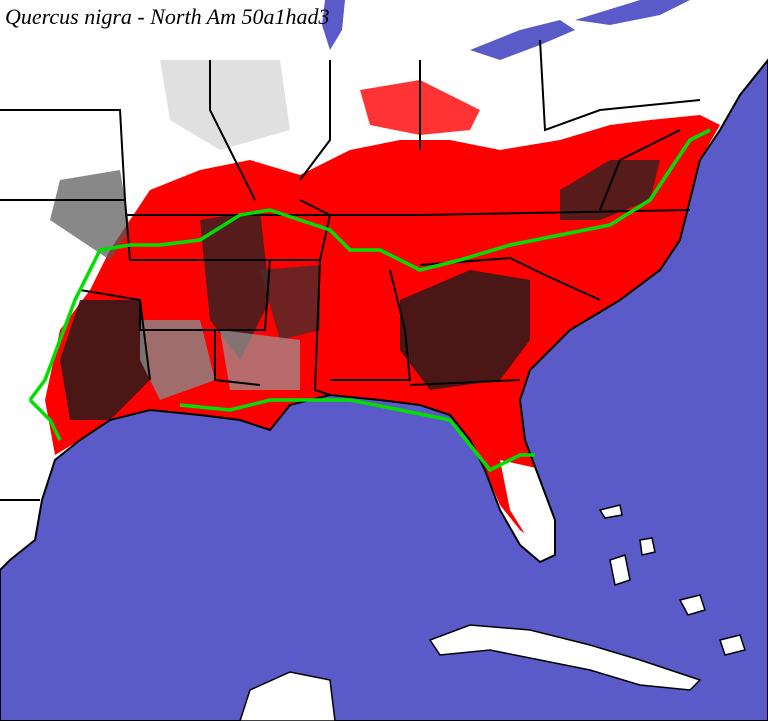  Describe the element at coordinates (672, 580) in the screenshot. I see `bahamas` at that location.